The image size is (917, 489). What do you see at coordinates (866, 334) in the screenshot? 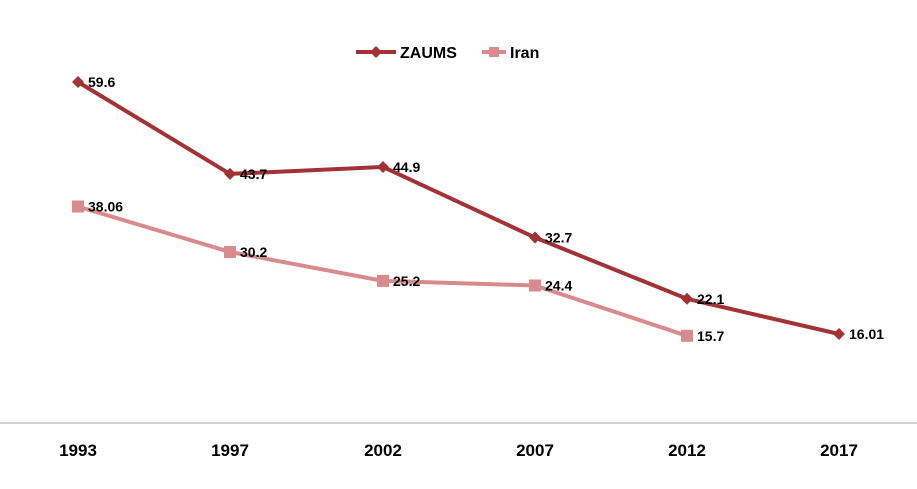
I see `data-label-zaums: 16.01` at bounding box center [866, 334].